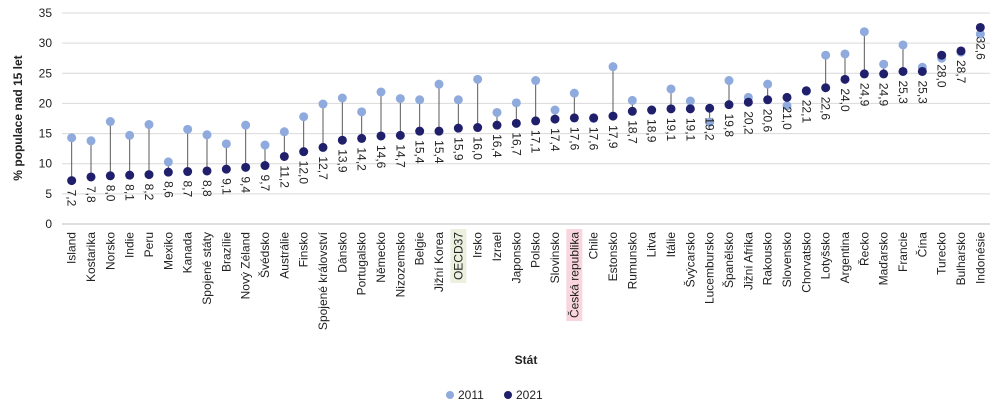  I want to click on x-tick-label: Kanada, so click(188, 253).